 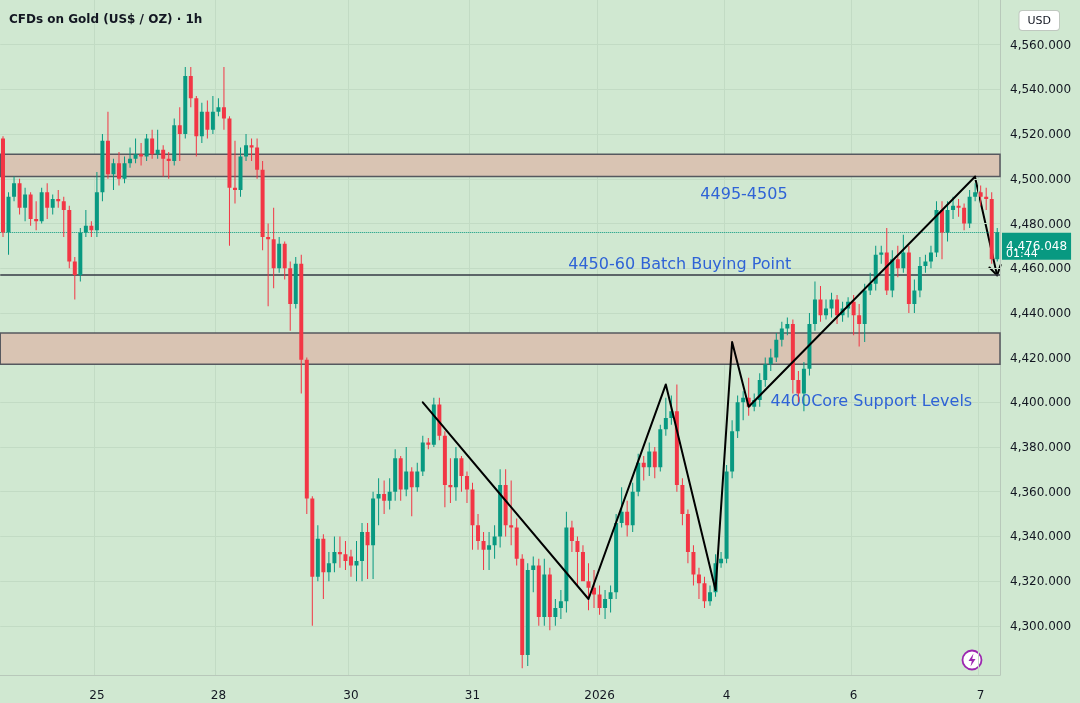 I want to click on x-tick-label: 30, so click(x=351, y=695).